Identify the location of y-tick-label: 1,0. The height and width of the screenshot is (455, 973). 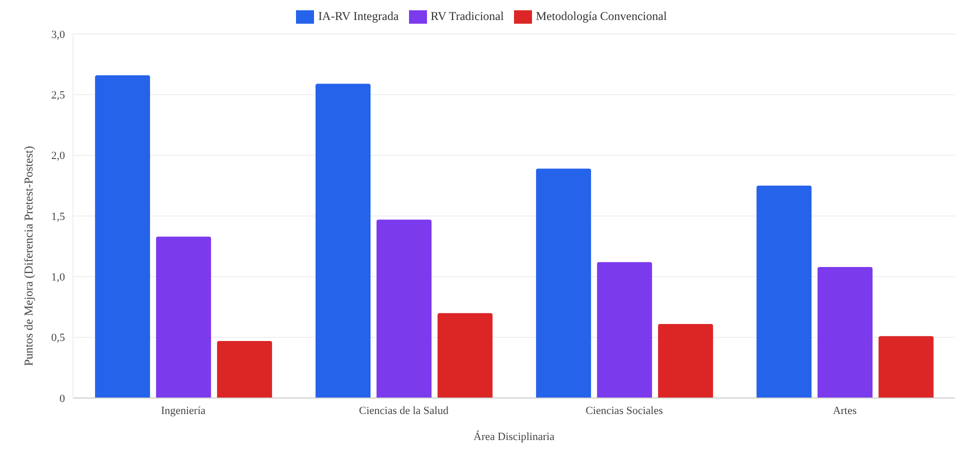
(58, 278).